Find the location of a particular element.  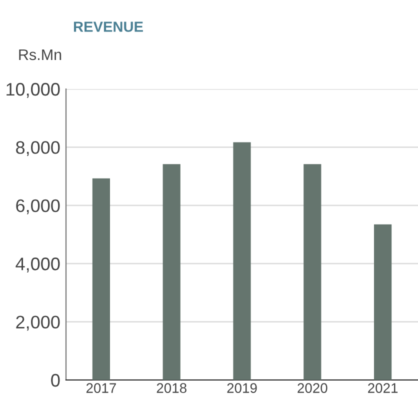

chart-title: REVENUE is located at coordinates (108, 27).